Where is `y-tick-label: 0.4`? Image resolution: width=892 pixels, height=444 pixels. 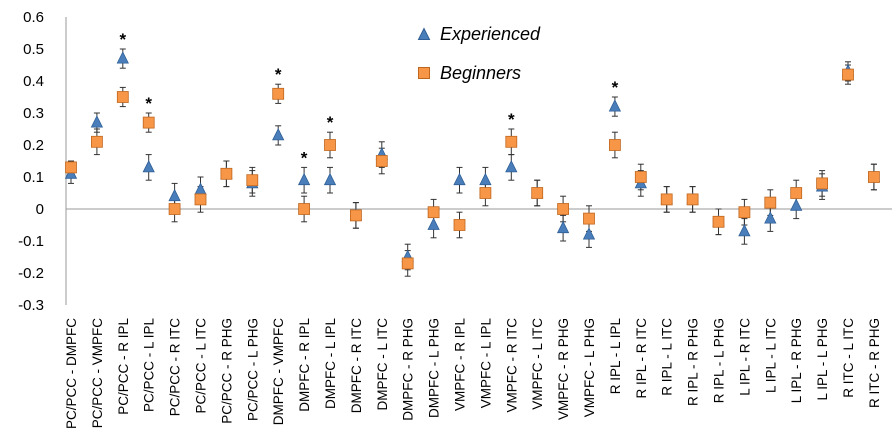 y-tick-label: 0.4 is located at coordinates (33, 81).